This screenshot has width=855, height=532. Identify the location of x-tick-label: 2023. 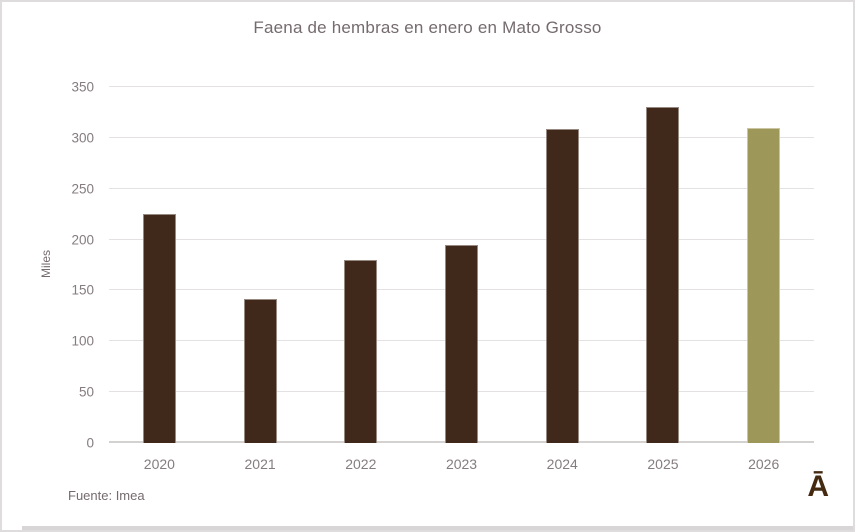
(461, 464).